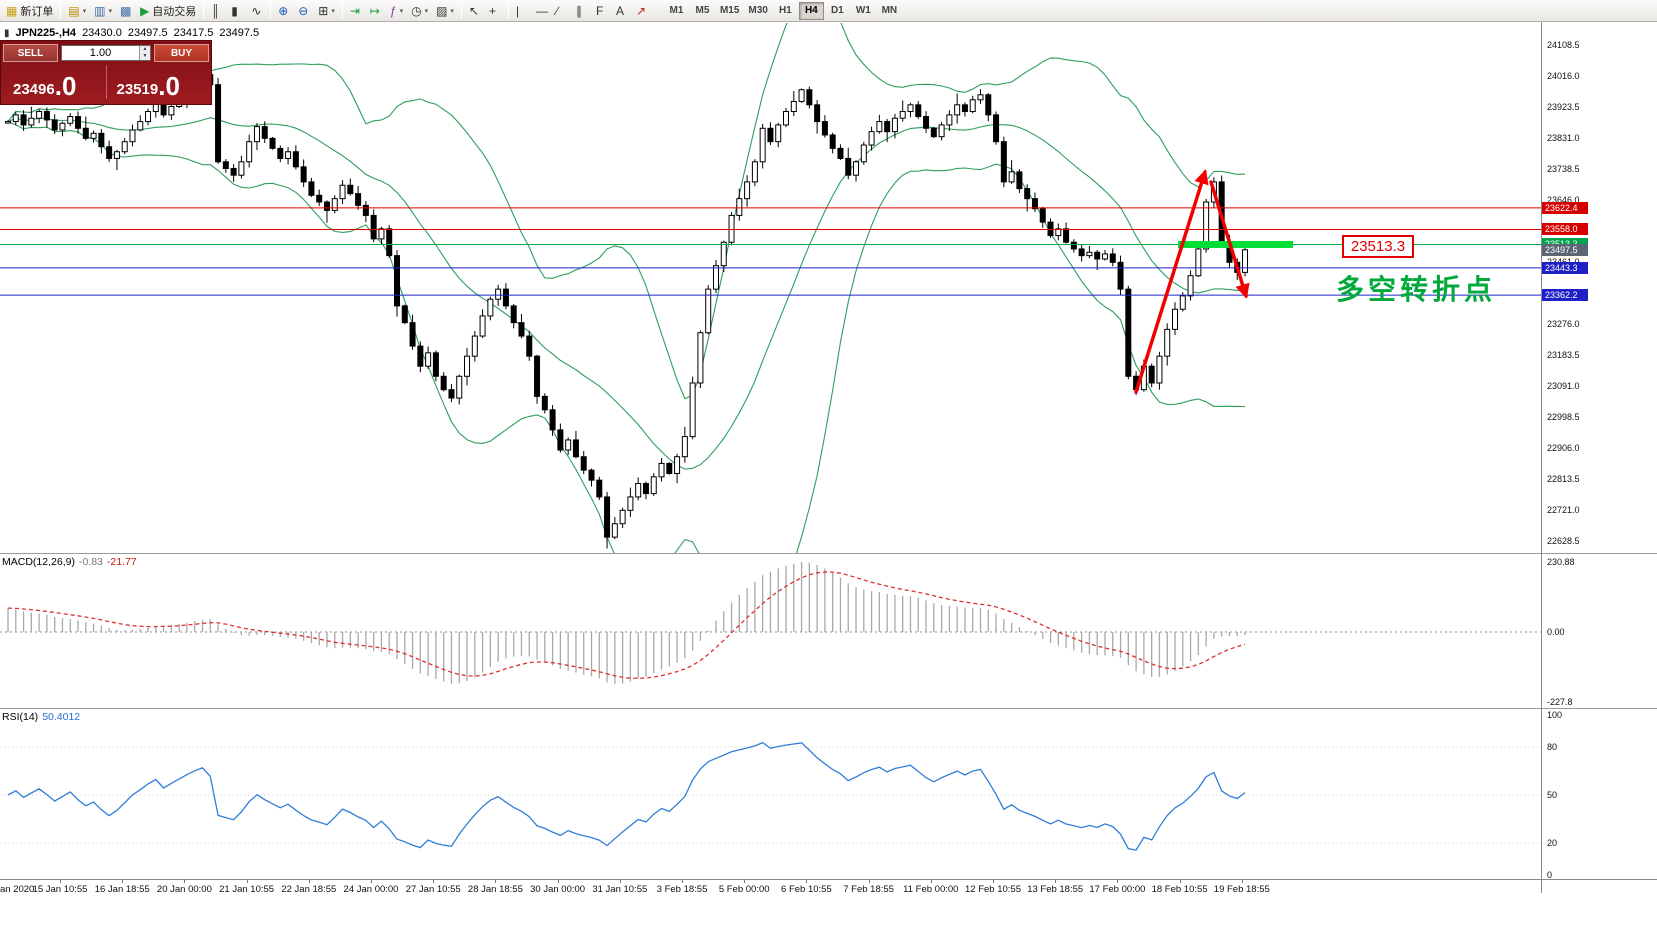 The image size is (1657, 947). Describe the element at coordinates (785, 11) in the screenshot. I see `timeframe-h1-button: H1` at that location.